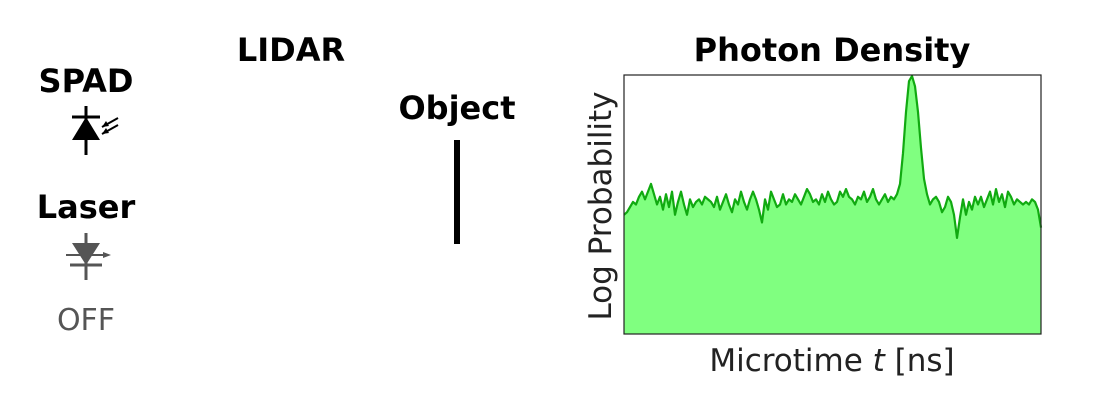  What do you see at coordinates (86, 207) in the screenshot?
I see `laser-label: Laser` at bounding box center [86, 207].